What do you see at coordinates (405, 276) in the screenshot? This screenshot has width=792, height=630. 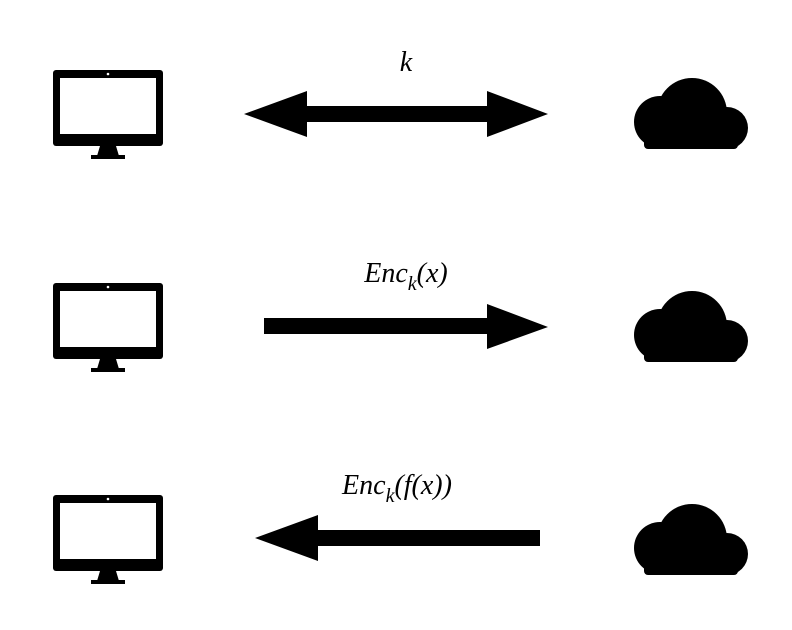 I see `arrow-label-2: Enck(x)` at bounding box center [405, 276].